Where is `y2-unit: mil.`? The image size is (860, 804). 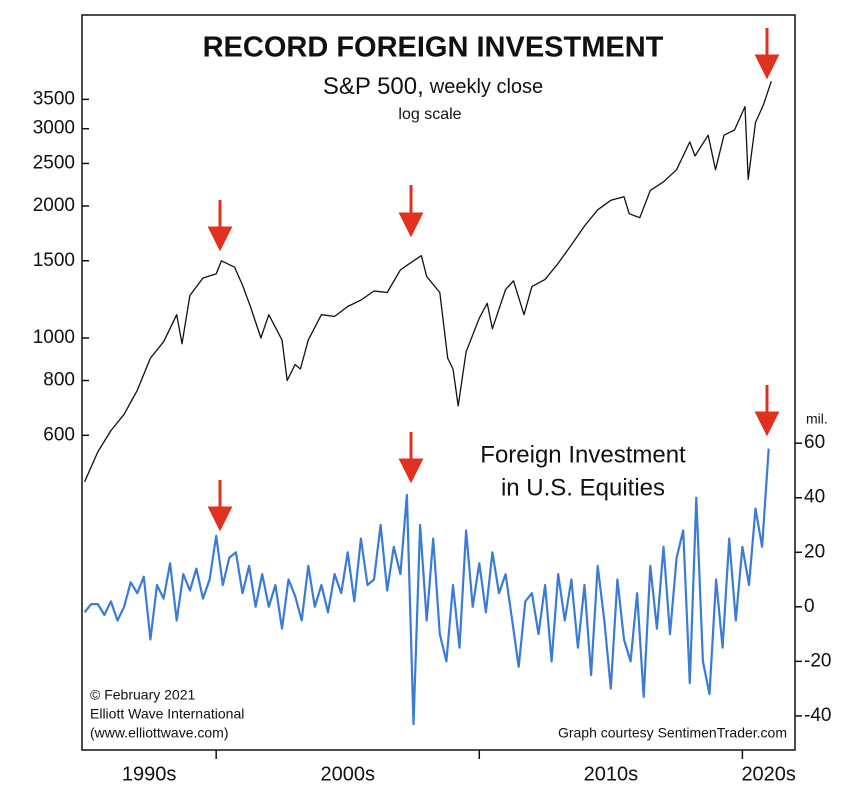
y2-unit: mil. is located at coordinates (817, 419).